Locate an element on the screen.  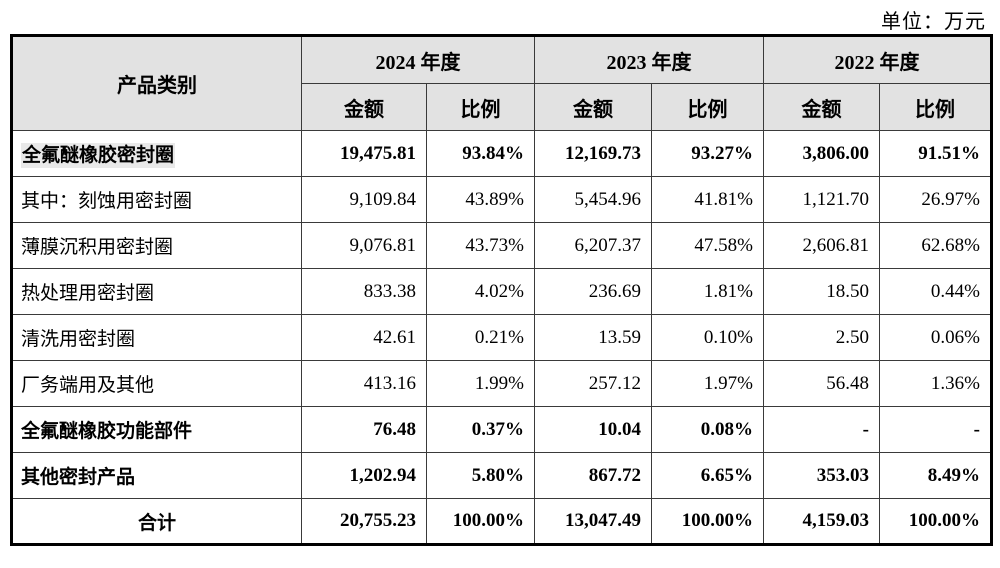
row-label: 热处理用密封圈 is located at coordinates (156, 291).